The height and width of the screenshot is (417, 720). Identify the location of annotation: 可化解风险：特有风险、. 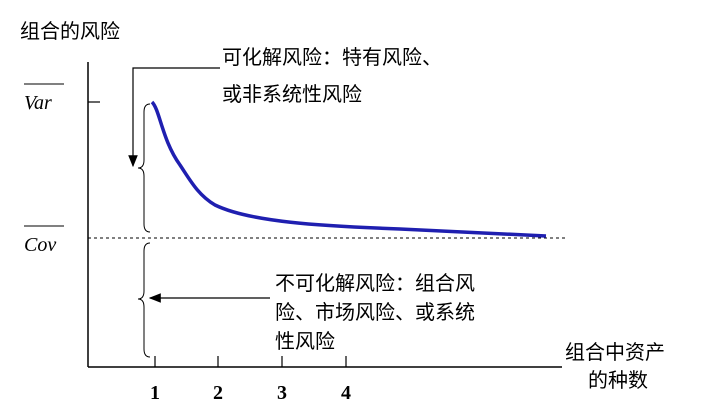
(332, 57).